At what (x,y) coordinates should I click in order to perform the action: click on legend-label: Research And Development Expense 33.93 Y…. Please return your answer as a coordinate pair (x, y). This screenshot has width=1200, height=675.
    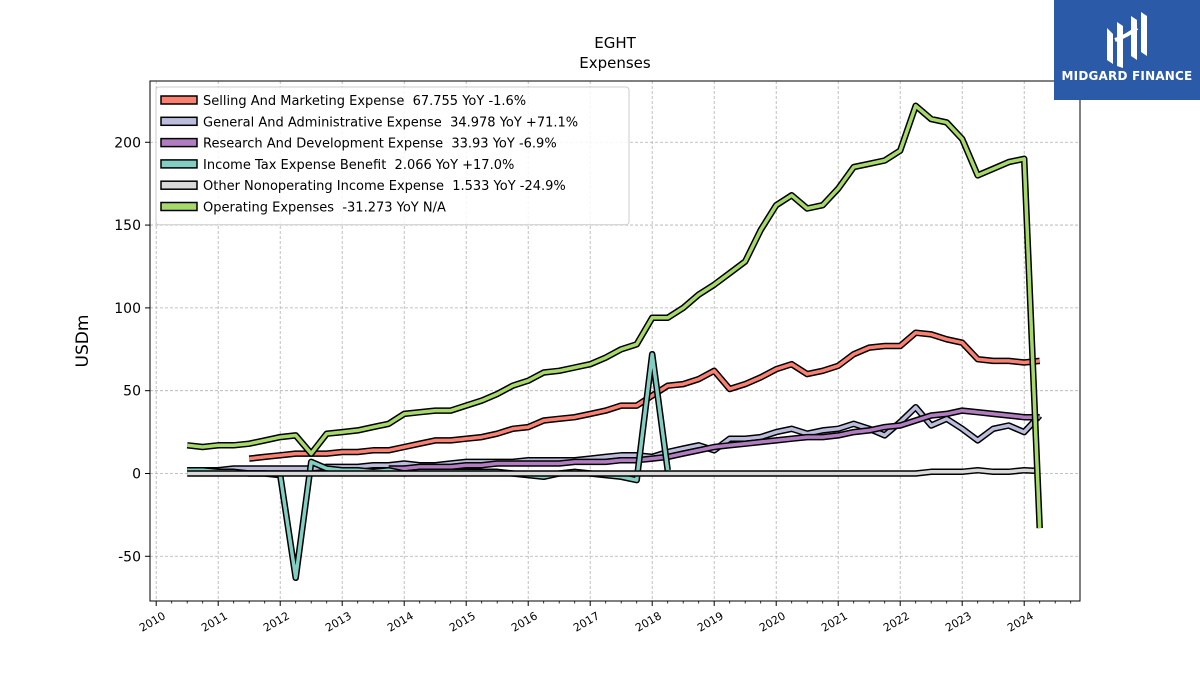
    Looking at the image, I should click on (380, 144).